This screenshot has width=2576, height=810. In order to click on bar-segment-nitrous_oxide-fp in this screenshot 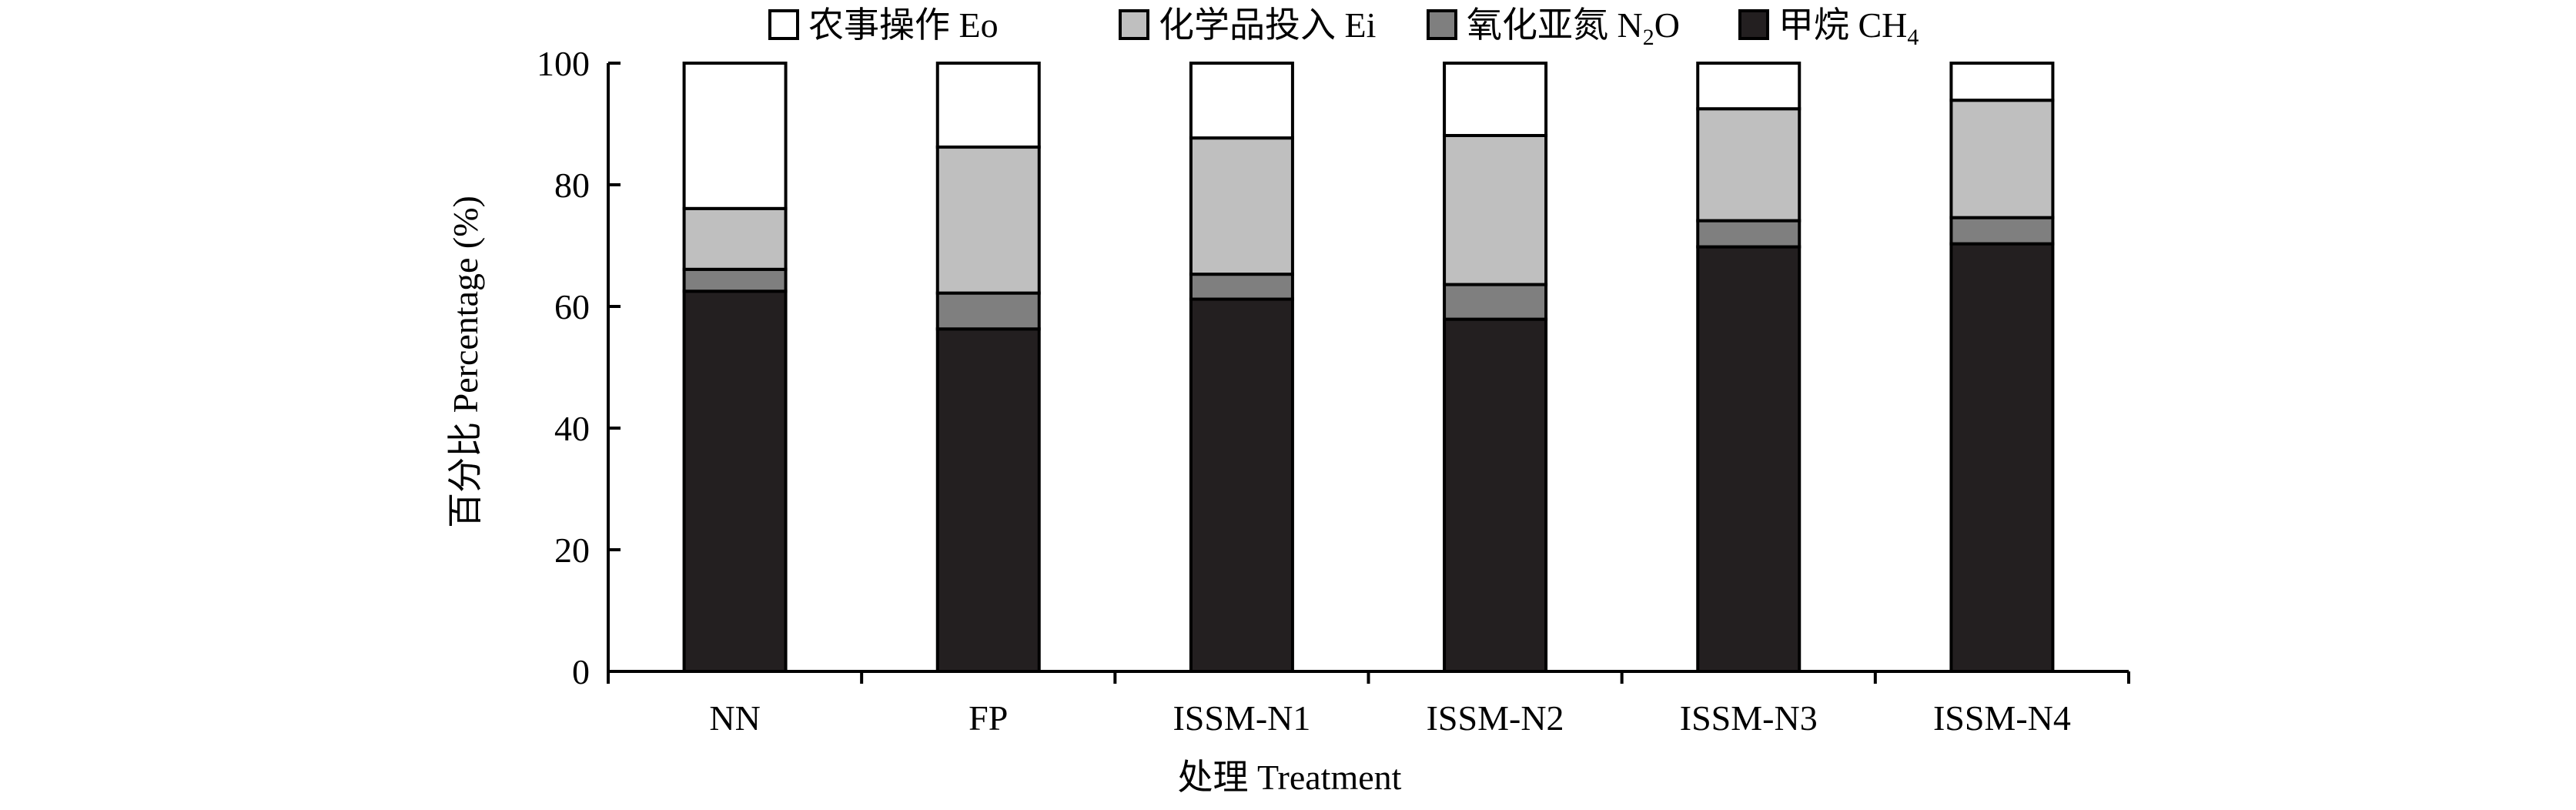, I will do `click(988, 311)`.